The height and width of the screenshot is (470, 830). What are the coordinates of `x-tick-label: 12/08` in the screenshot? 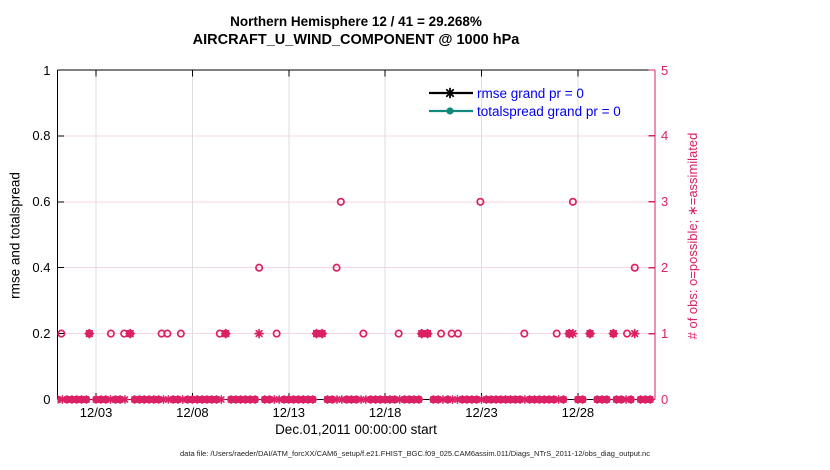 It's located at (192, 412).